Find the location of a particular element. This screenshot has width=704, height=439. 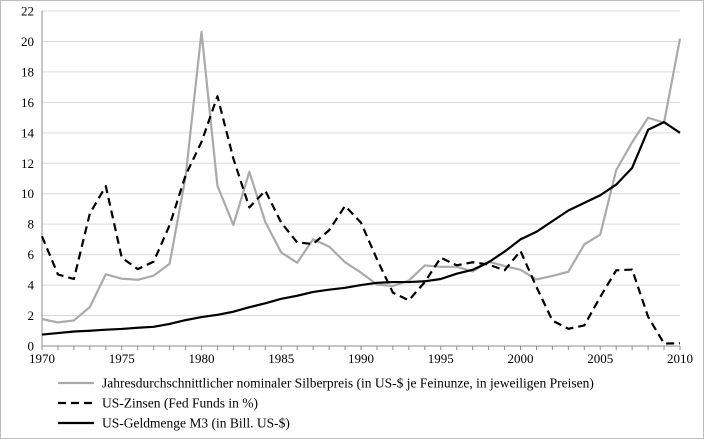

x-tick-1975: 1975 is located at coordinates (122, 358).